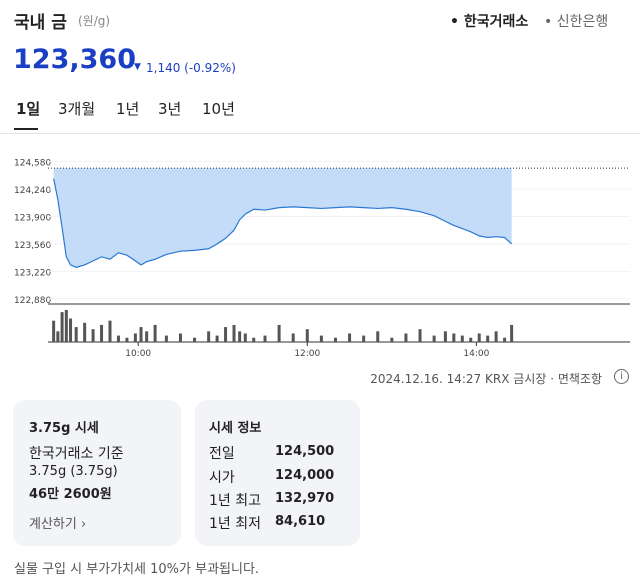 This screenshot has width=640, height=585. What do you see at coordinates (128, 109) in the screenshot?
I see `period-tab: 1년` at bounding box center [128, 109].